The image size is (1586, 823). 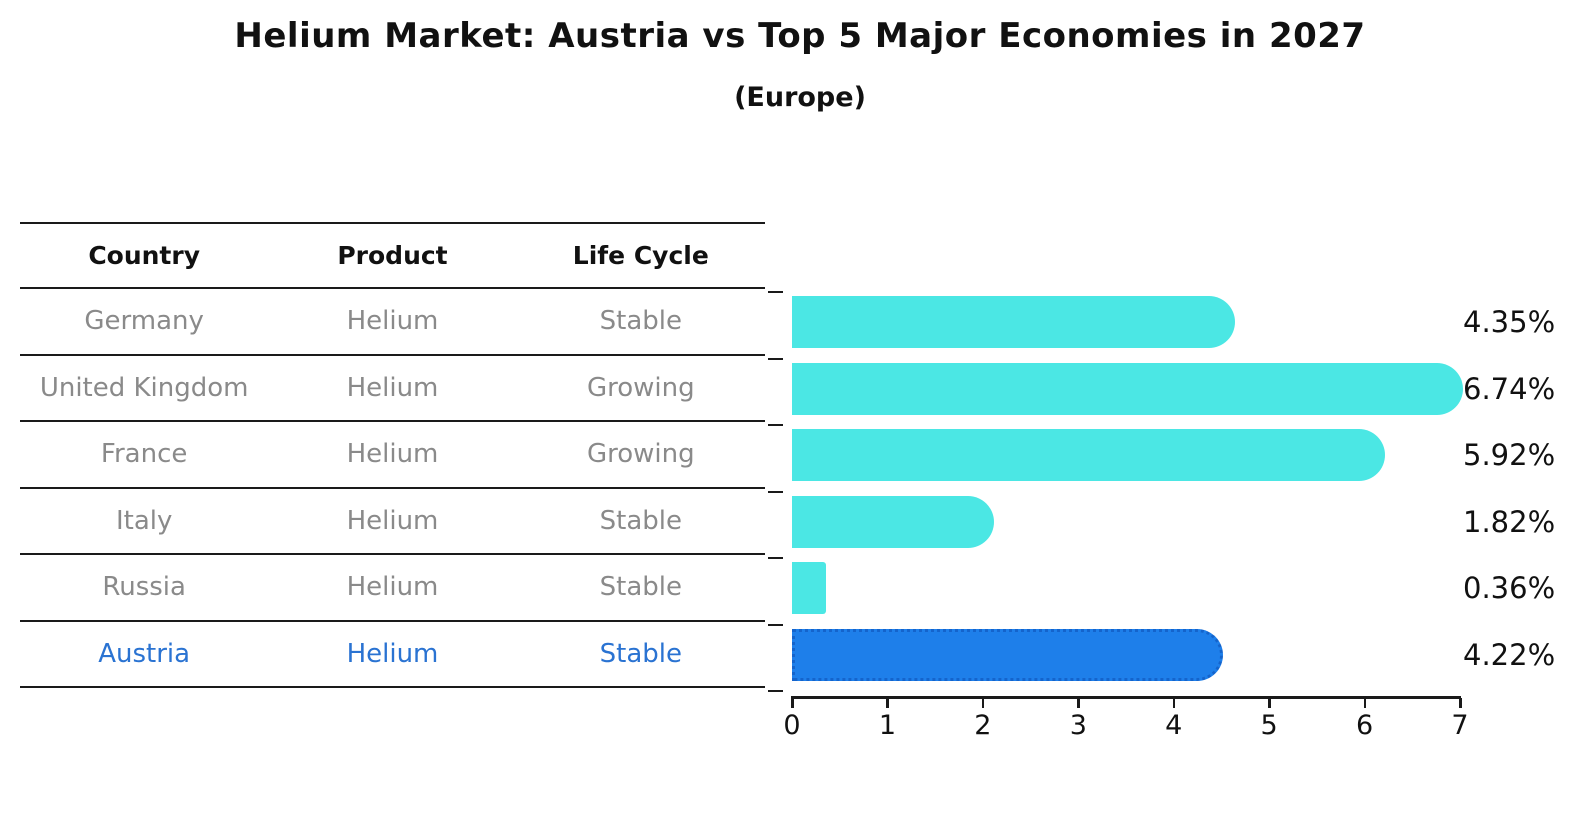 What do you see at coordinates (1007, 654) in the screenshot?
I see `bar-austria` at bounding box center [1007, 654].